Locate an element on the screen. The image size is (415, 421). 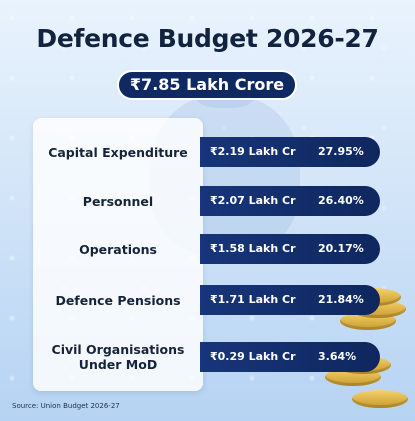
percent-value: 27.95% is located at coordinates (341, 151).